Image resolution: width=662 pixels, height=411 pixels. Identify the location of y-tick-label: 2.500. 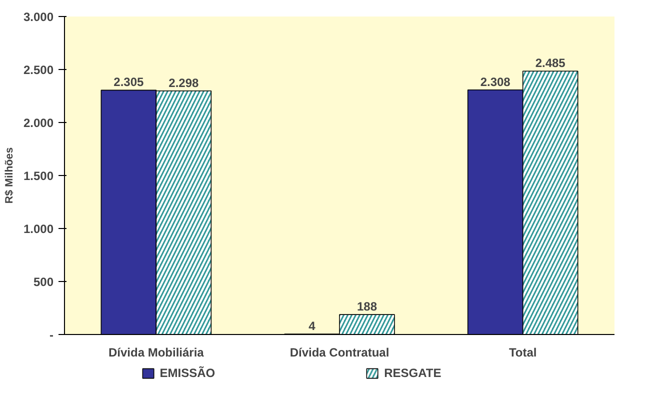
(38, 70).